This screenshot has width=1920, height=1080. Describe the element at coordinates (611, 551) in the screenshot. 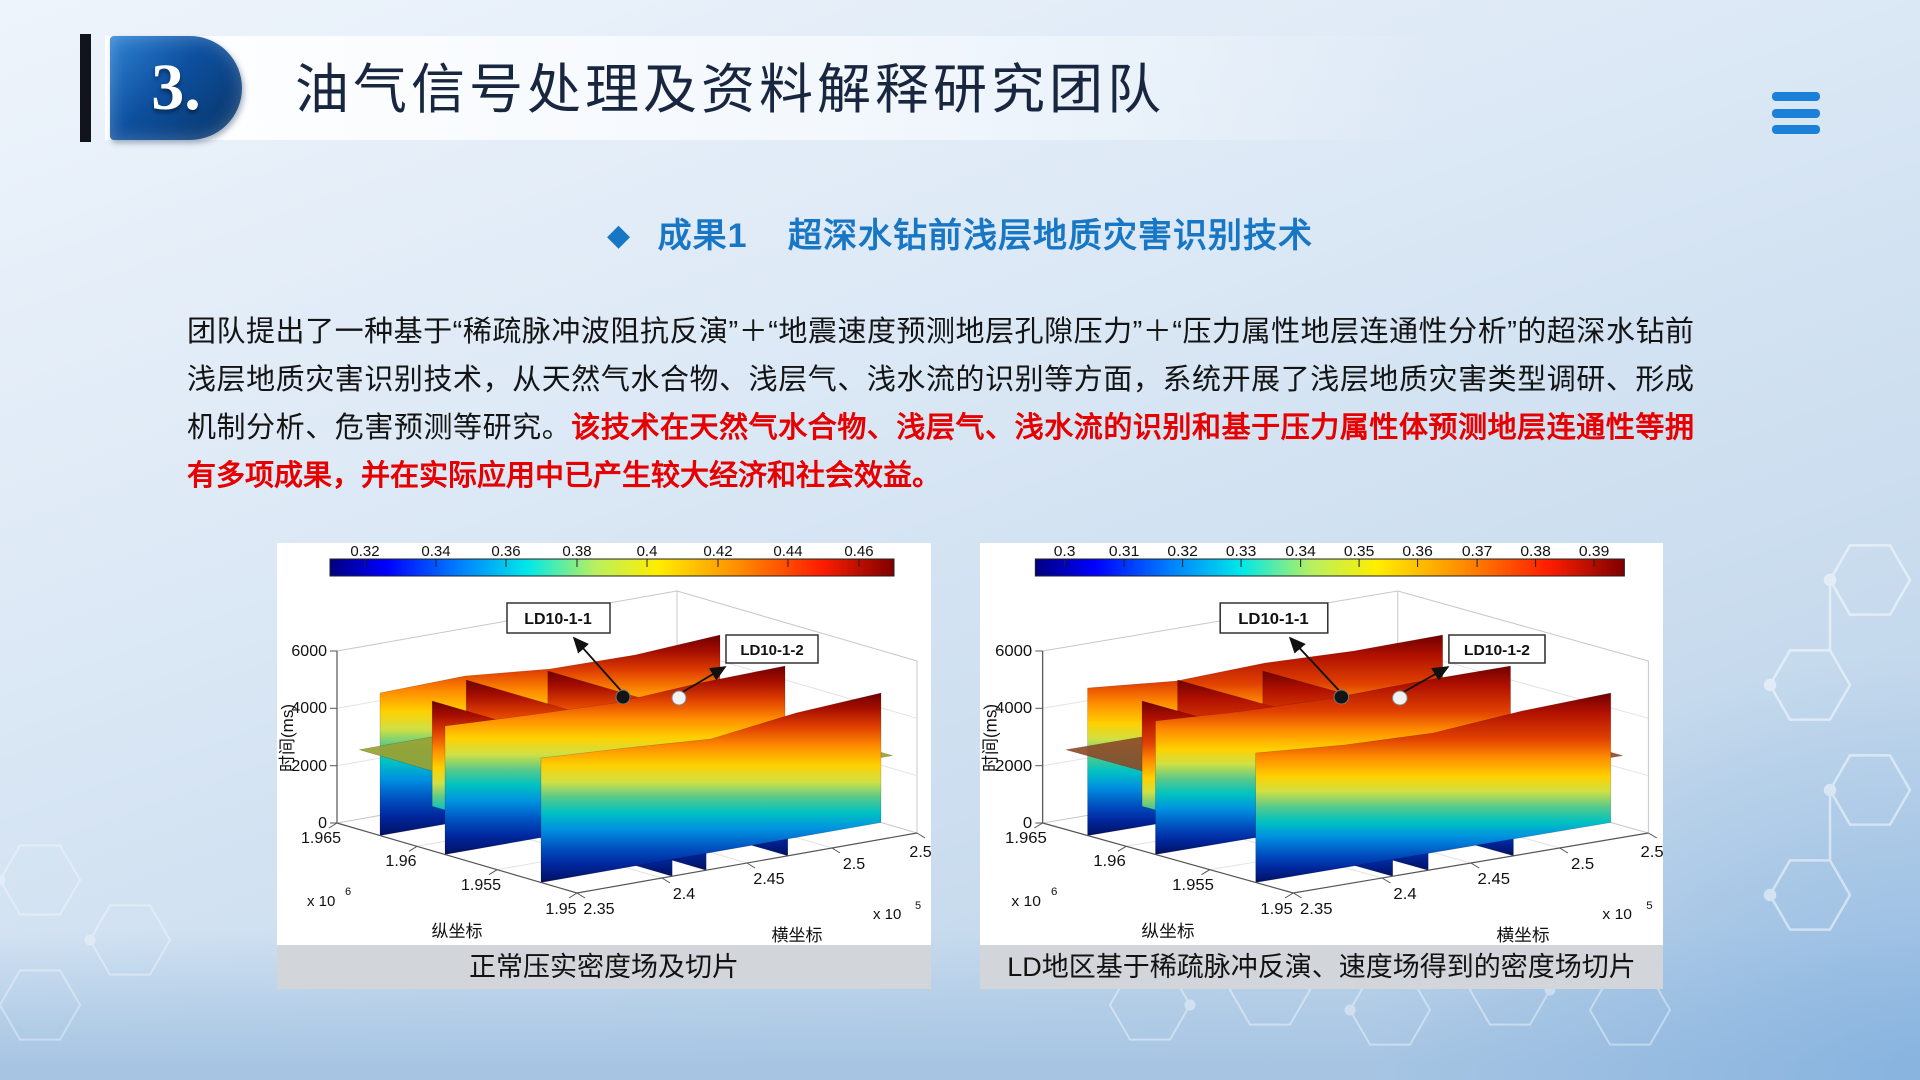

I see `colorbar-tick-labels: 0.32 0.34 0.36 0.38 0.4 0.42 0.44 0.46` at that location.